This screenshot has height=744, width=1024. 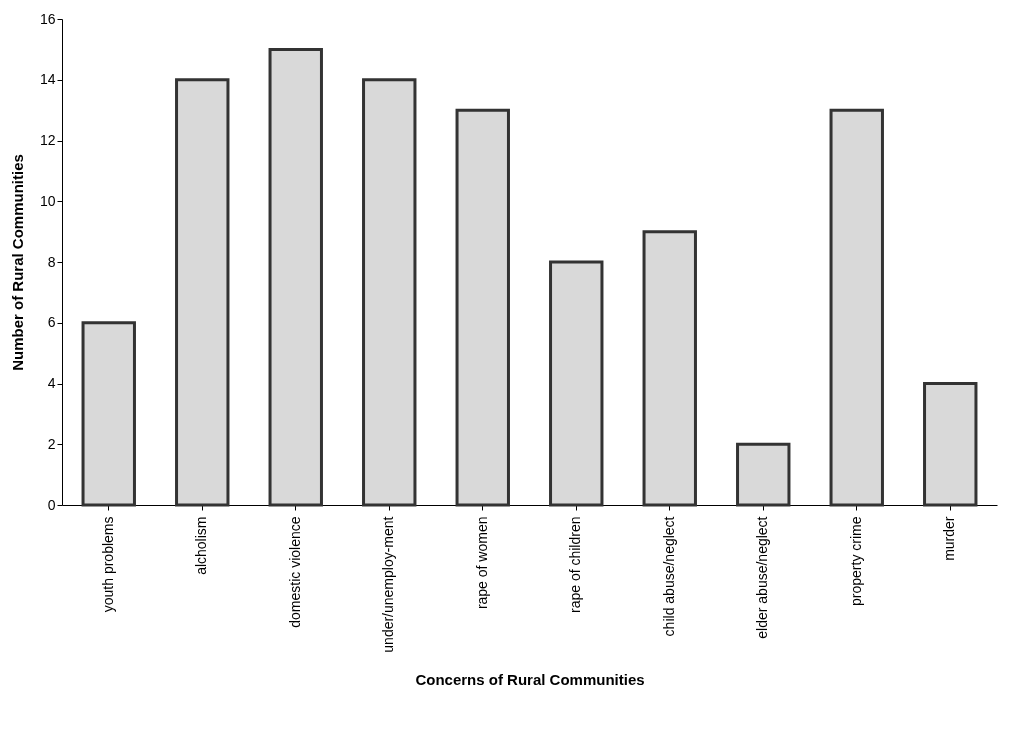 I want to click on y-tick-label: 6, so click(x=51, y=322).